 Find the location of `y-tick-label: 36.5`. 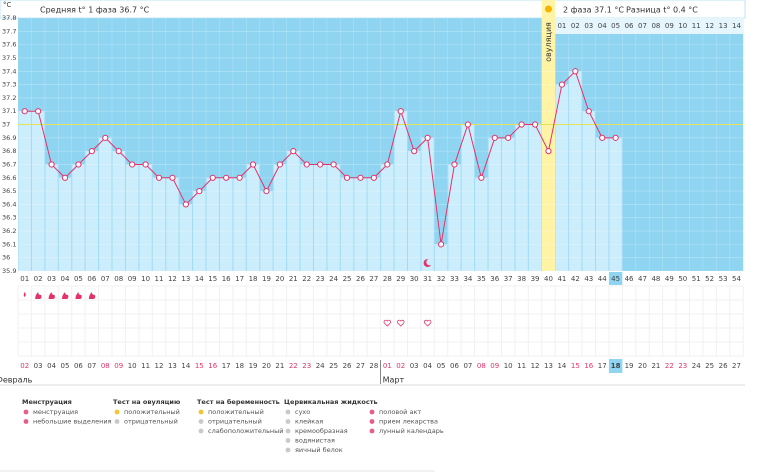

y-tick-label: 36.5 is located at coordinates (9, 191).